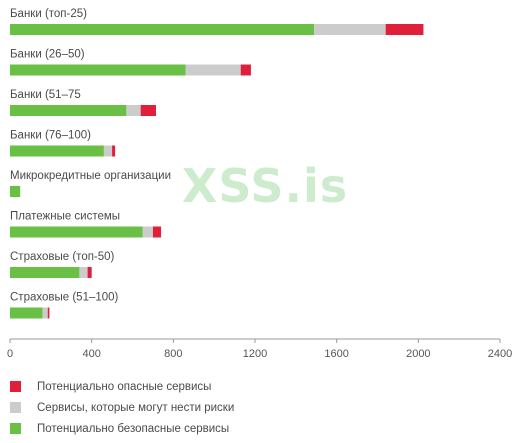 Image resolution: width=525 pixels, height=443 pixels. What do you see at coordinates (10, 354) in the screenshot?
I see `x-tick-label: 0` at bounding box center [10, 354].